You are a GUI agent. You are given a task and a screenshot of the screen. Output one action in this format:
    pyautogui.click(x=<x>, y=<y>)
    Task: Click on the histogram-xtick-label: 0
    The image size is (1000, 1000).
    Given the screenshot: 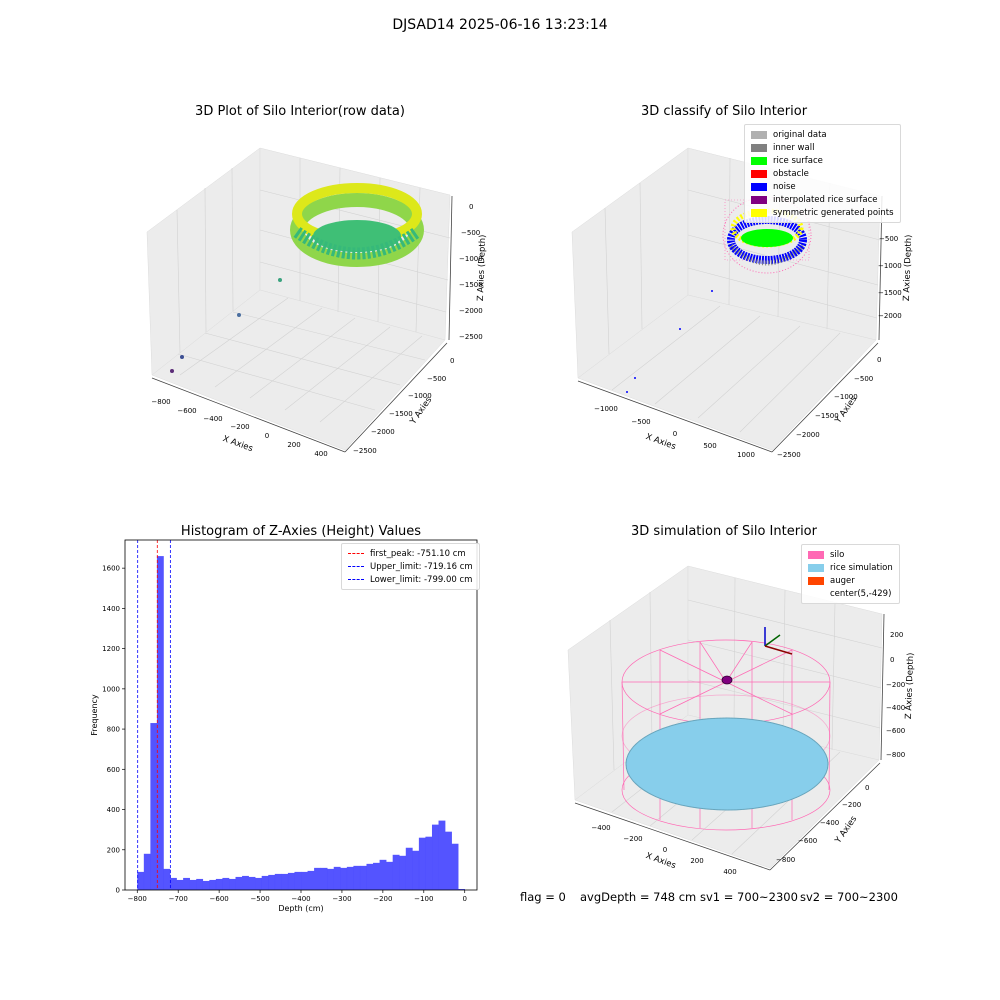 What is the action you would take?
    pyautogui.click(x=464, y=899)
    